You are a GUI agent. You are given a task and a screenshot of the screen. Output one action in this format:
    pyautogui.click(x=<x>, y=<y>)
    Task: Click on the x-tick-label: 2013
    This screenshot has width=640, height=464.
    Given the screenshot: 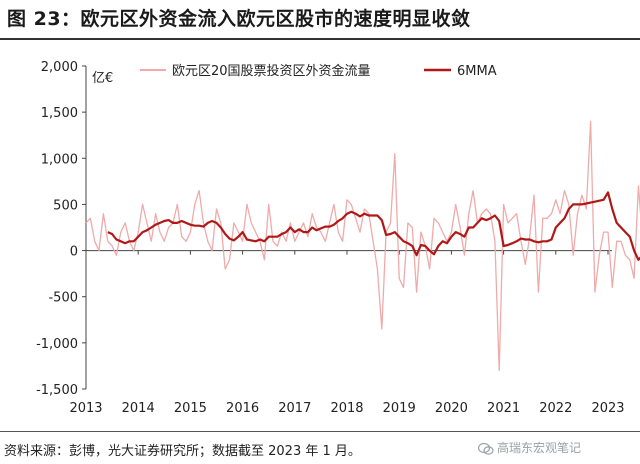 What is the action you would take?
    pyautogui.click(x=85, y=408)
    